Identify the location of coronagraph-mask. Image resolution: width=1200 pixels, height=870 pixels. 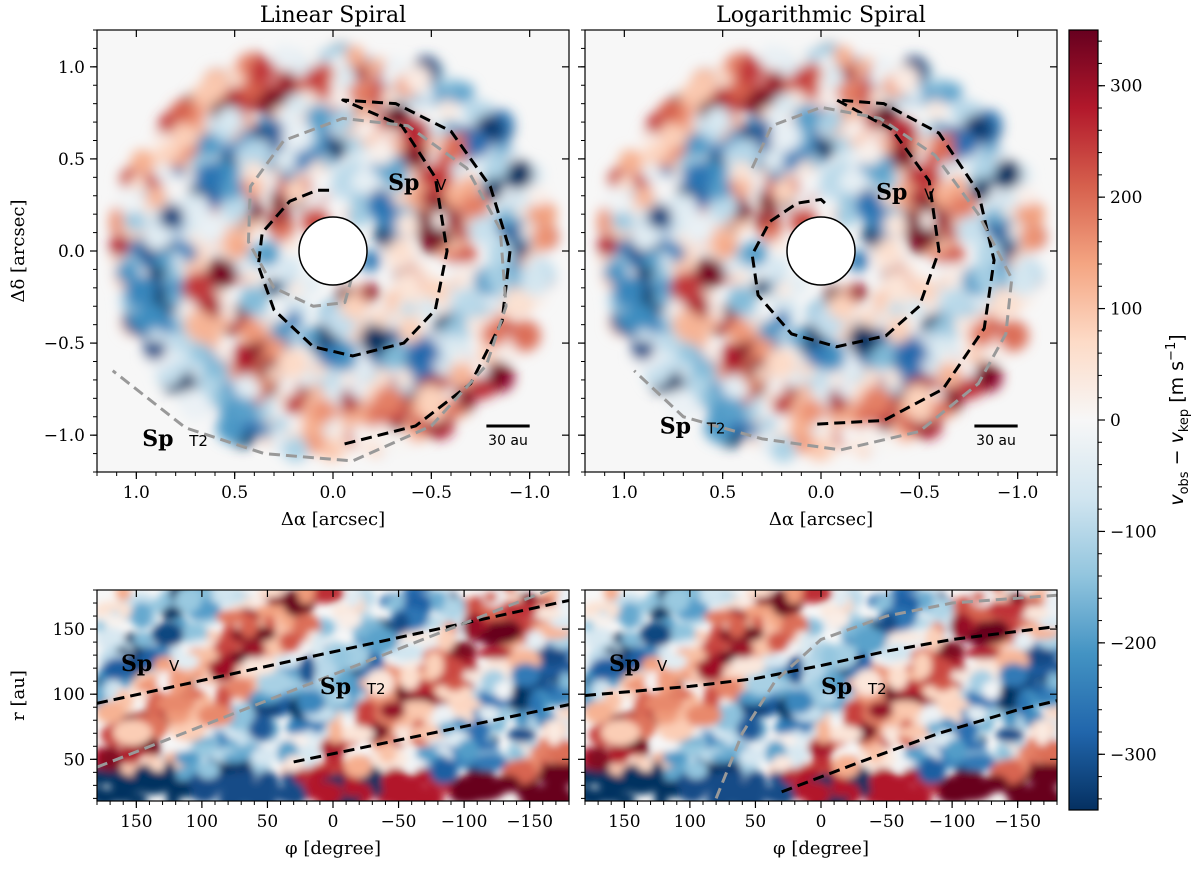
(333, 251).